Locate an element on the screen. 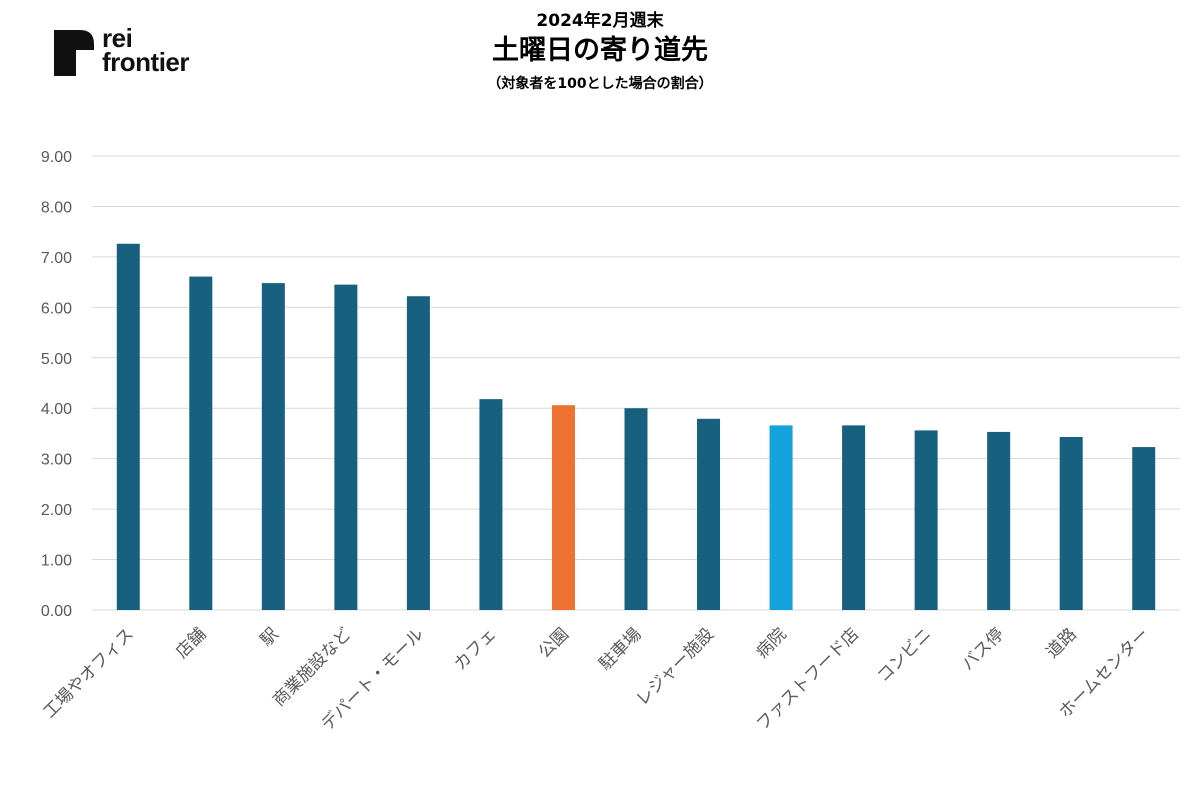  y-tick-label: 5.00 is located at coordinates (56, 359).